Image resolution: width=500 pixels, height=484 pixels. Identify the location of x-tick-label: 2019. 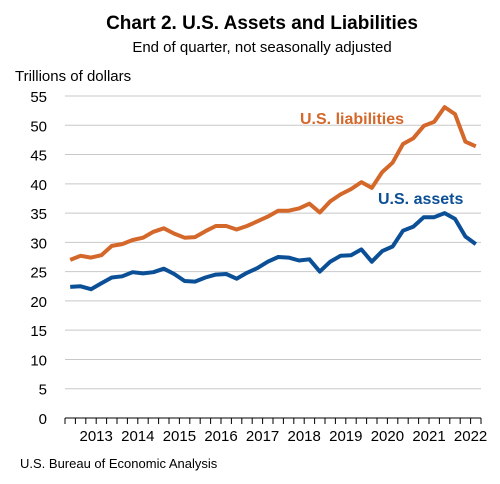
(345, 436).